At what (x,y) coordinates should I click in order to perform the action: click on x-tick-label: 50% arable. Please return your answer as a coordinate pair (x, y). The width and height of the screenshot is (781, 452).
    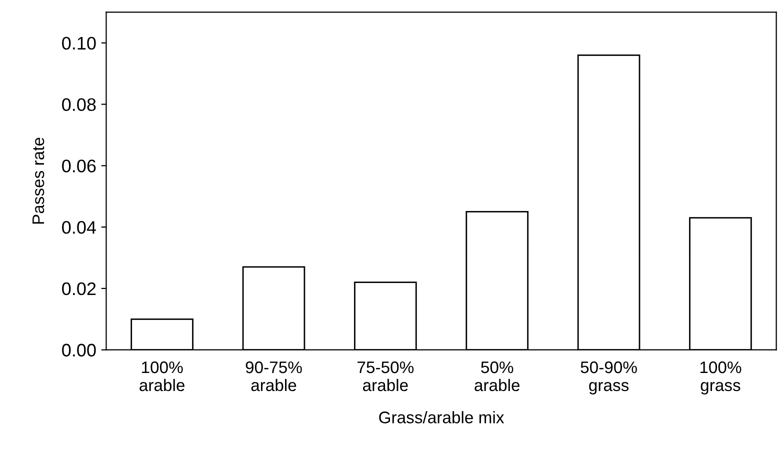
    Looking at the image, I should click on (497, 376).